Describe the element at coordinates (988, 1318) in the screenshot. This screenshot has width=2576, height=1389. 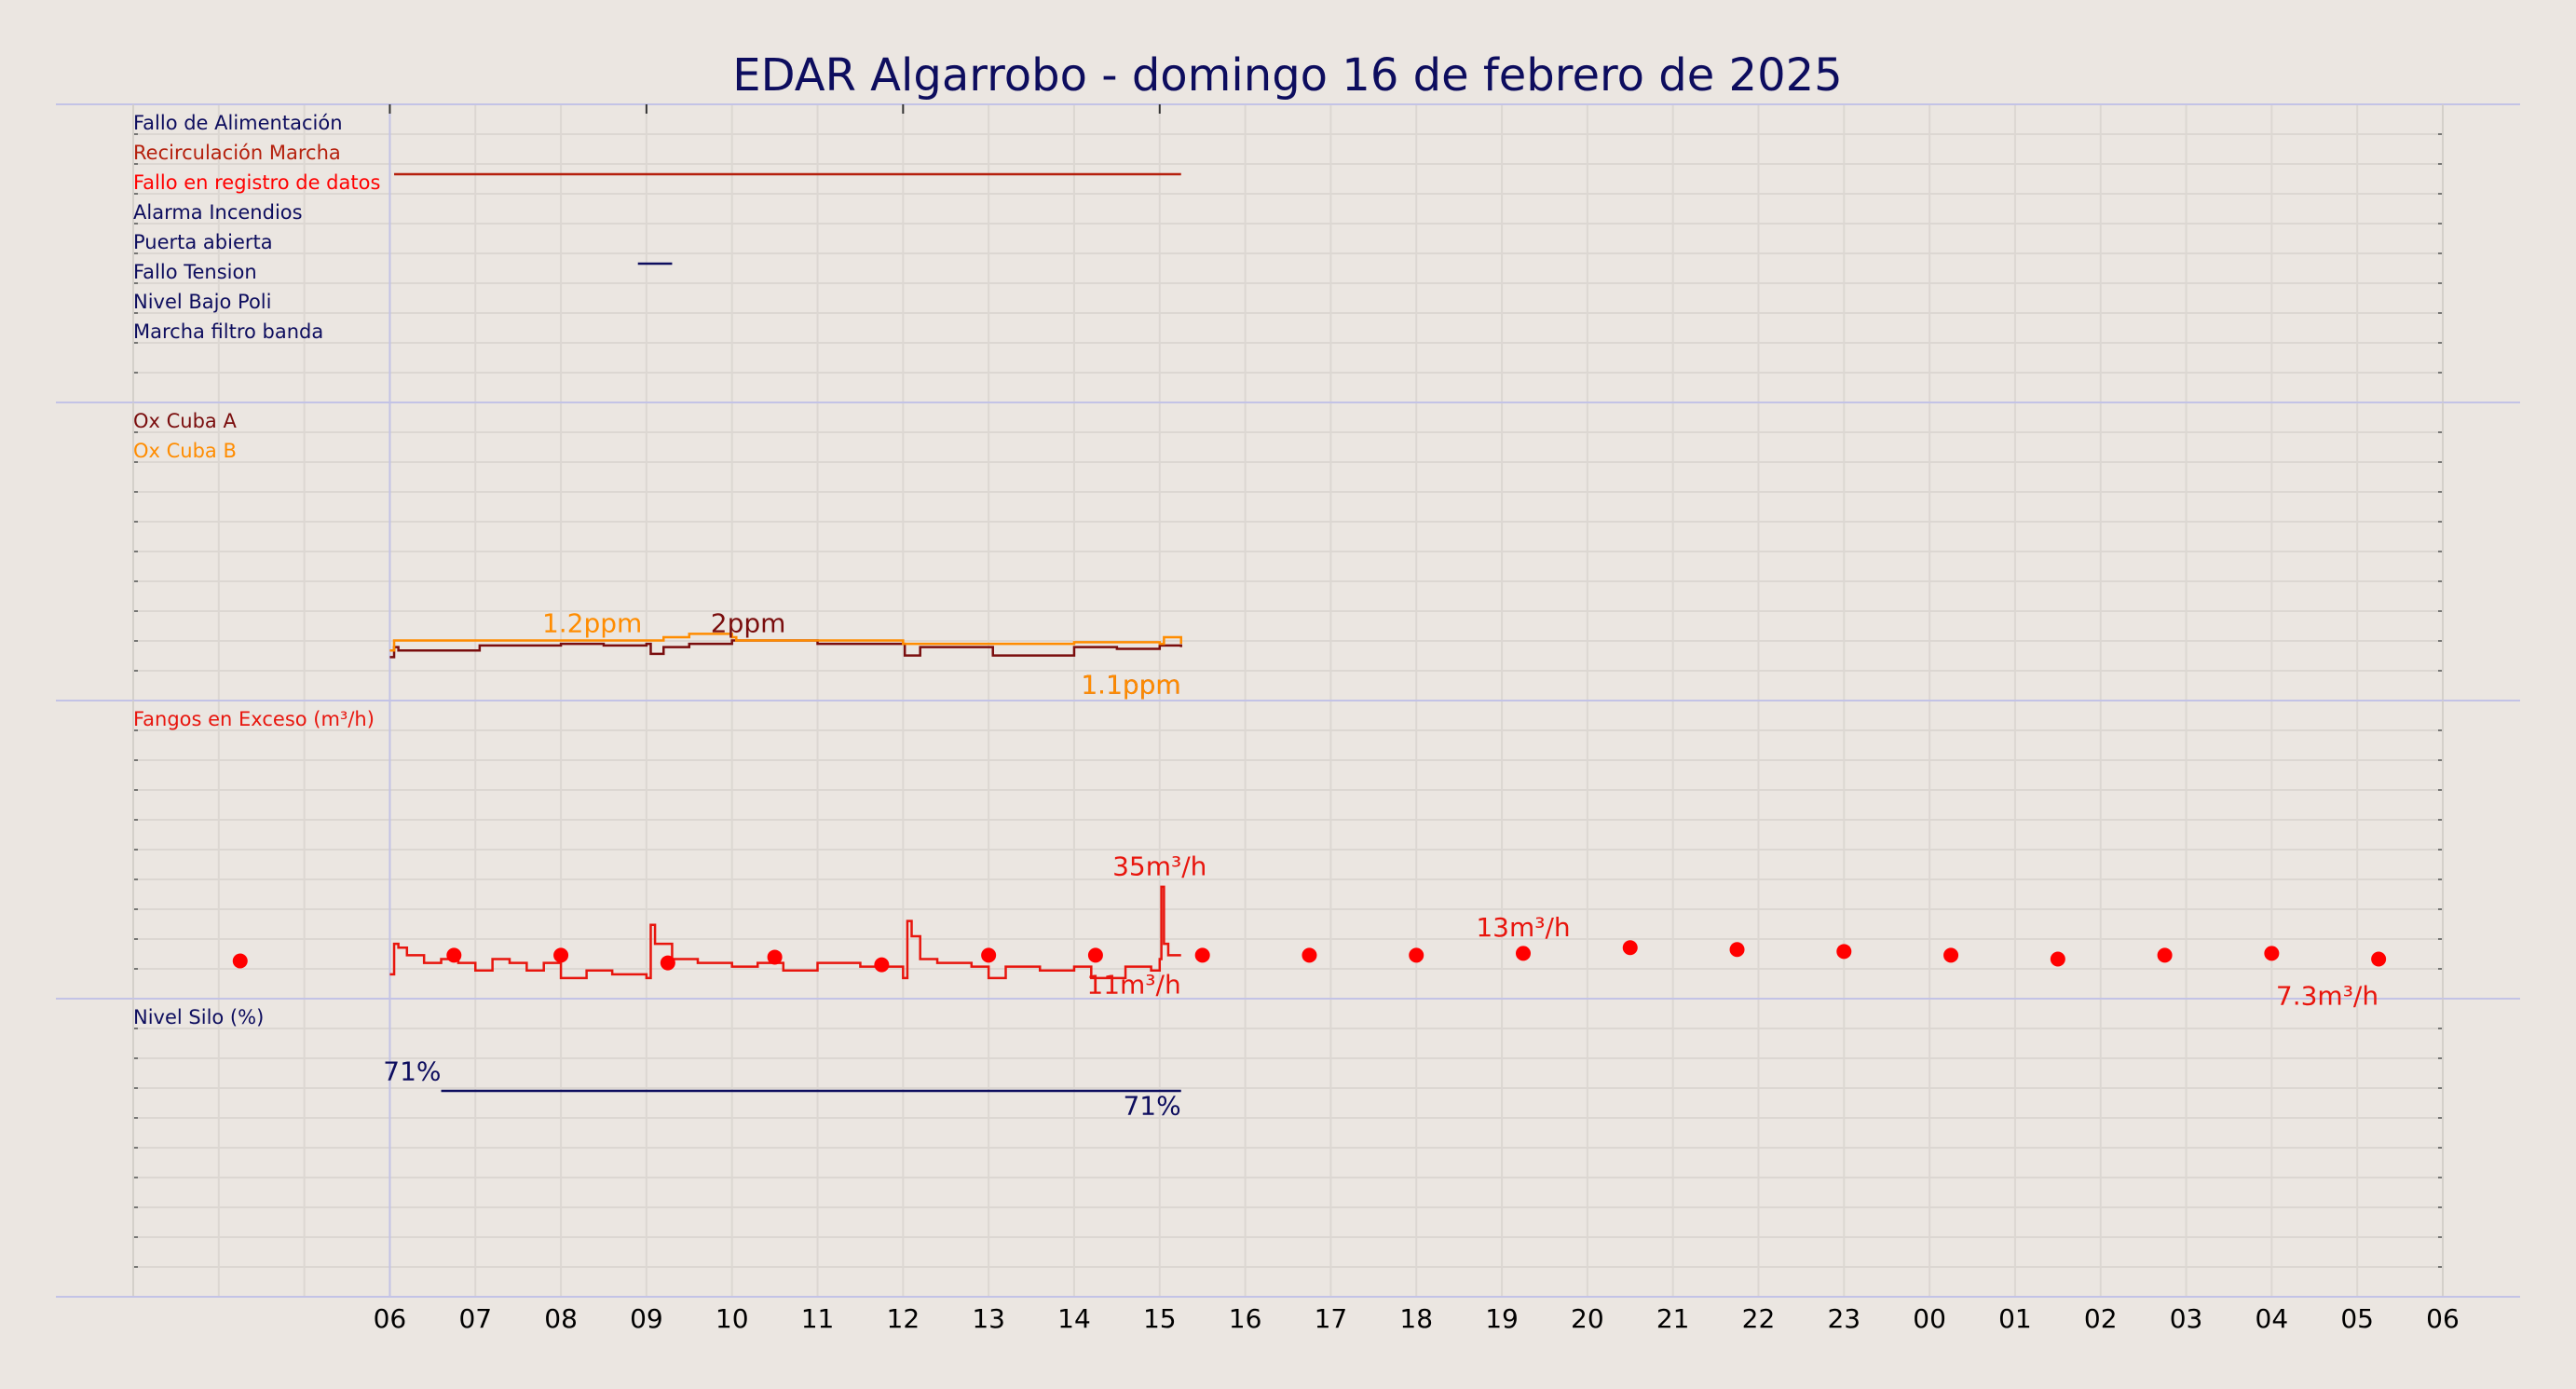
I see `x-tick-label: 13` at that location.